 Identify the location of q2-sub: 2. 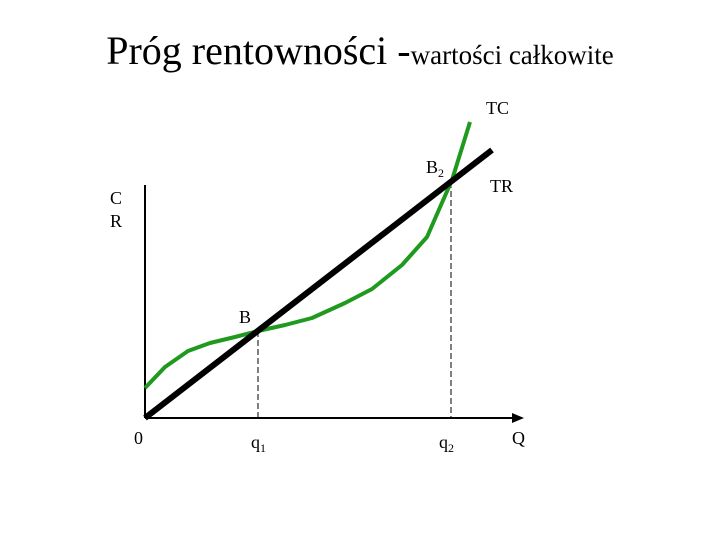
(451, 448).